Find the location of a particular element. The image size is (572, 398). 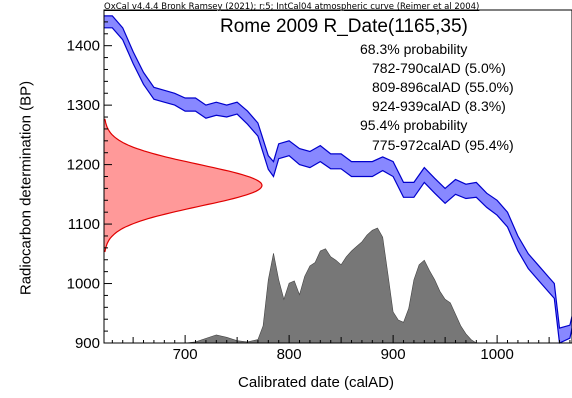

annotation-range-782-790: 782-790calAD (5.0%) is located at coordinates (439, 68).